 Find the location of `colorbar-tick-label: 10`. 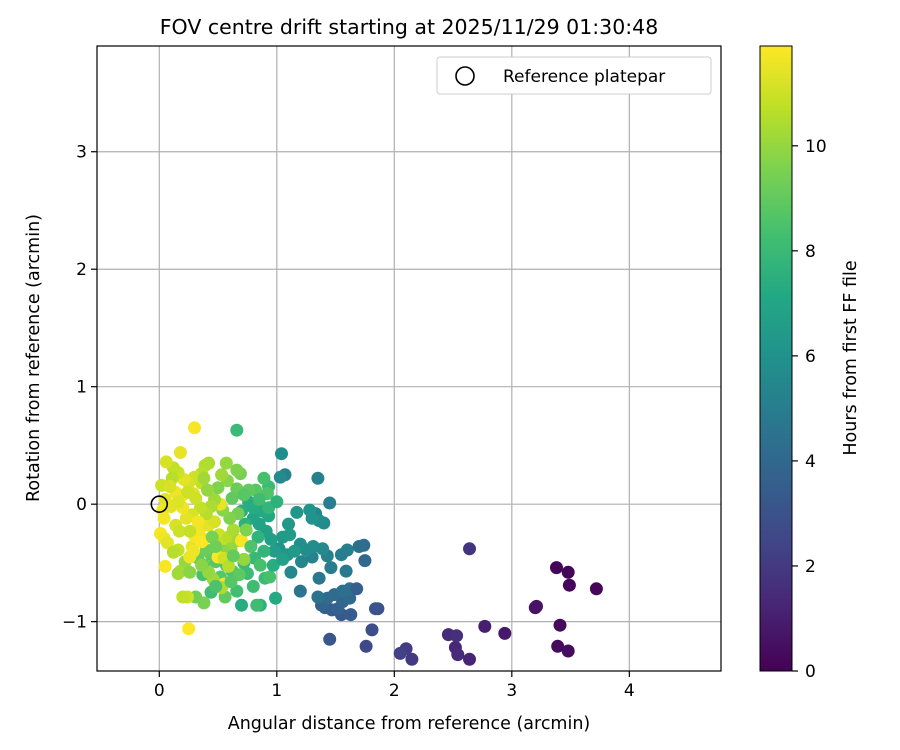

colorbar-tick-label: 10 is located at coordinates (816, 147).